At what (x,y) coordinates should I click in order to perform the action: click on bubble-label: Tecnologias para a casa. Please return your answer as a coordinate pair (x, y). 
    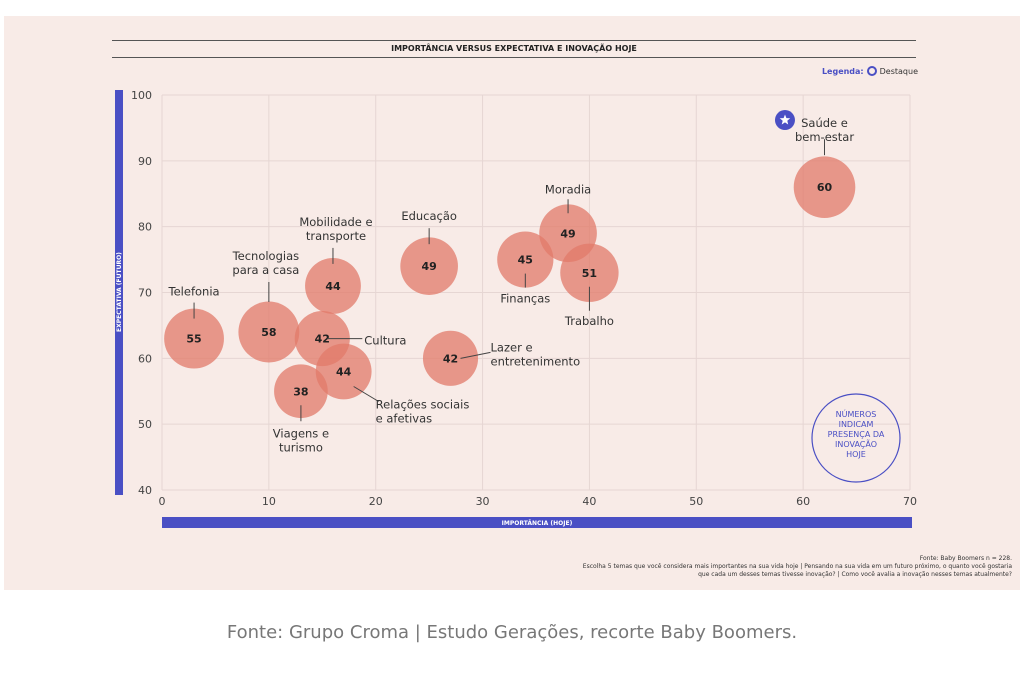
    Looking at the image, I should click on (266, 263).